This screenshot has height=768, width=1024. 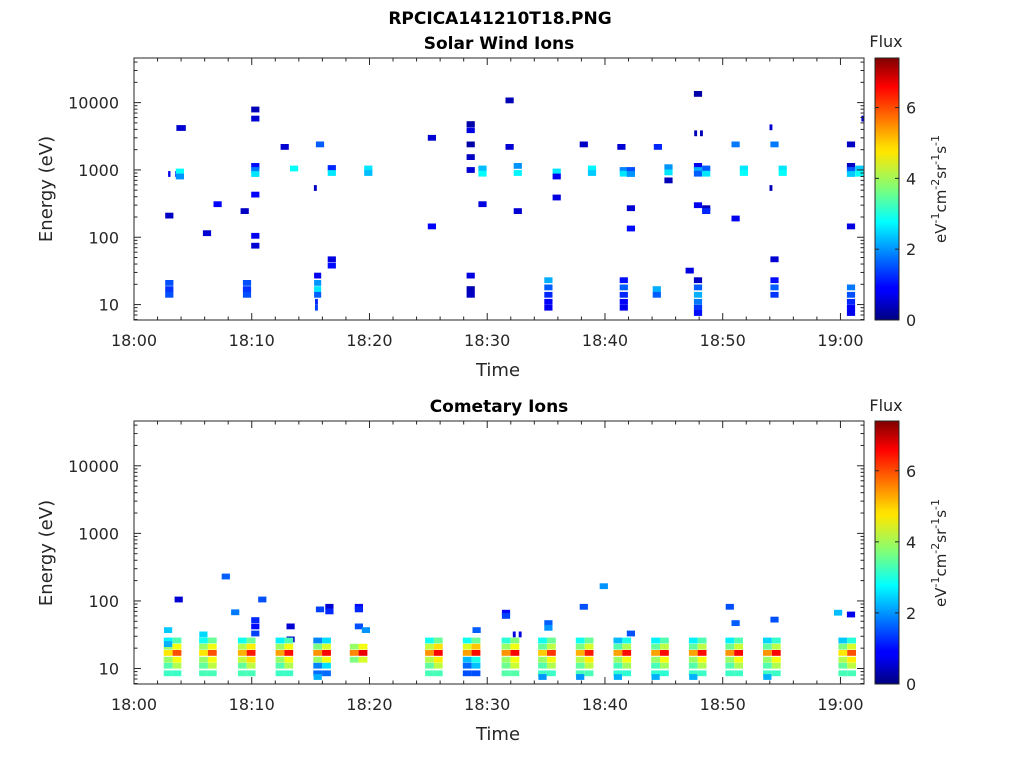 I want to click on colorbar-tick-label: 4, so click(x=911, y=178).